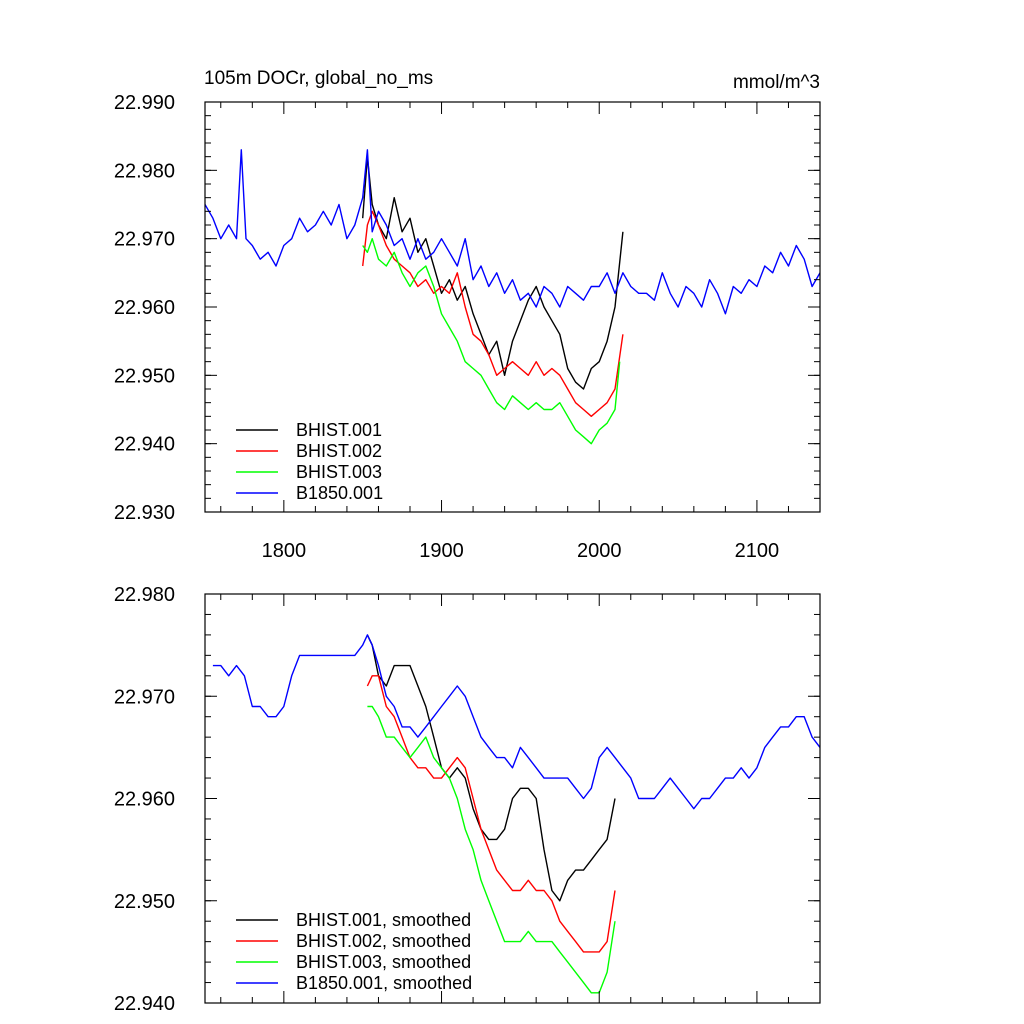 The width and height of the screenshot is (1024, 1024). Describe the element at coordinates (144, 513) in the screenshot. I see `y-tick-label: 22.930` at that location.